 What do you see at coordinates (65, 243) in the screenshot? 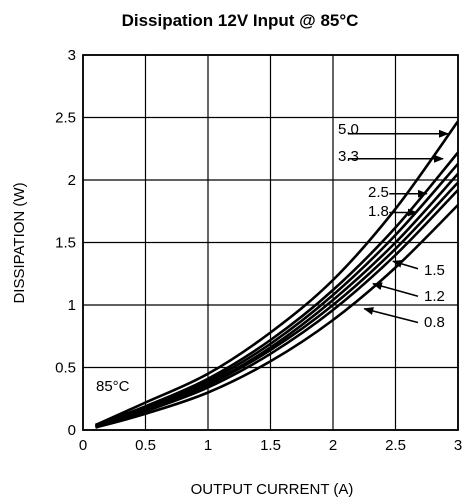
I see `y-tick-label: 1.5` at bounding box center [65, 243].